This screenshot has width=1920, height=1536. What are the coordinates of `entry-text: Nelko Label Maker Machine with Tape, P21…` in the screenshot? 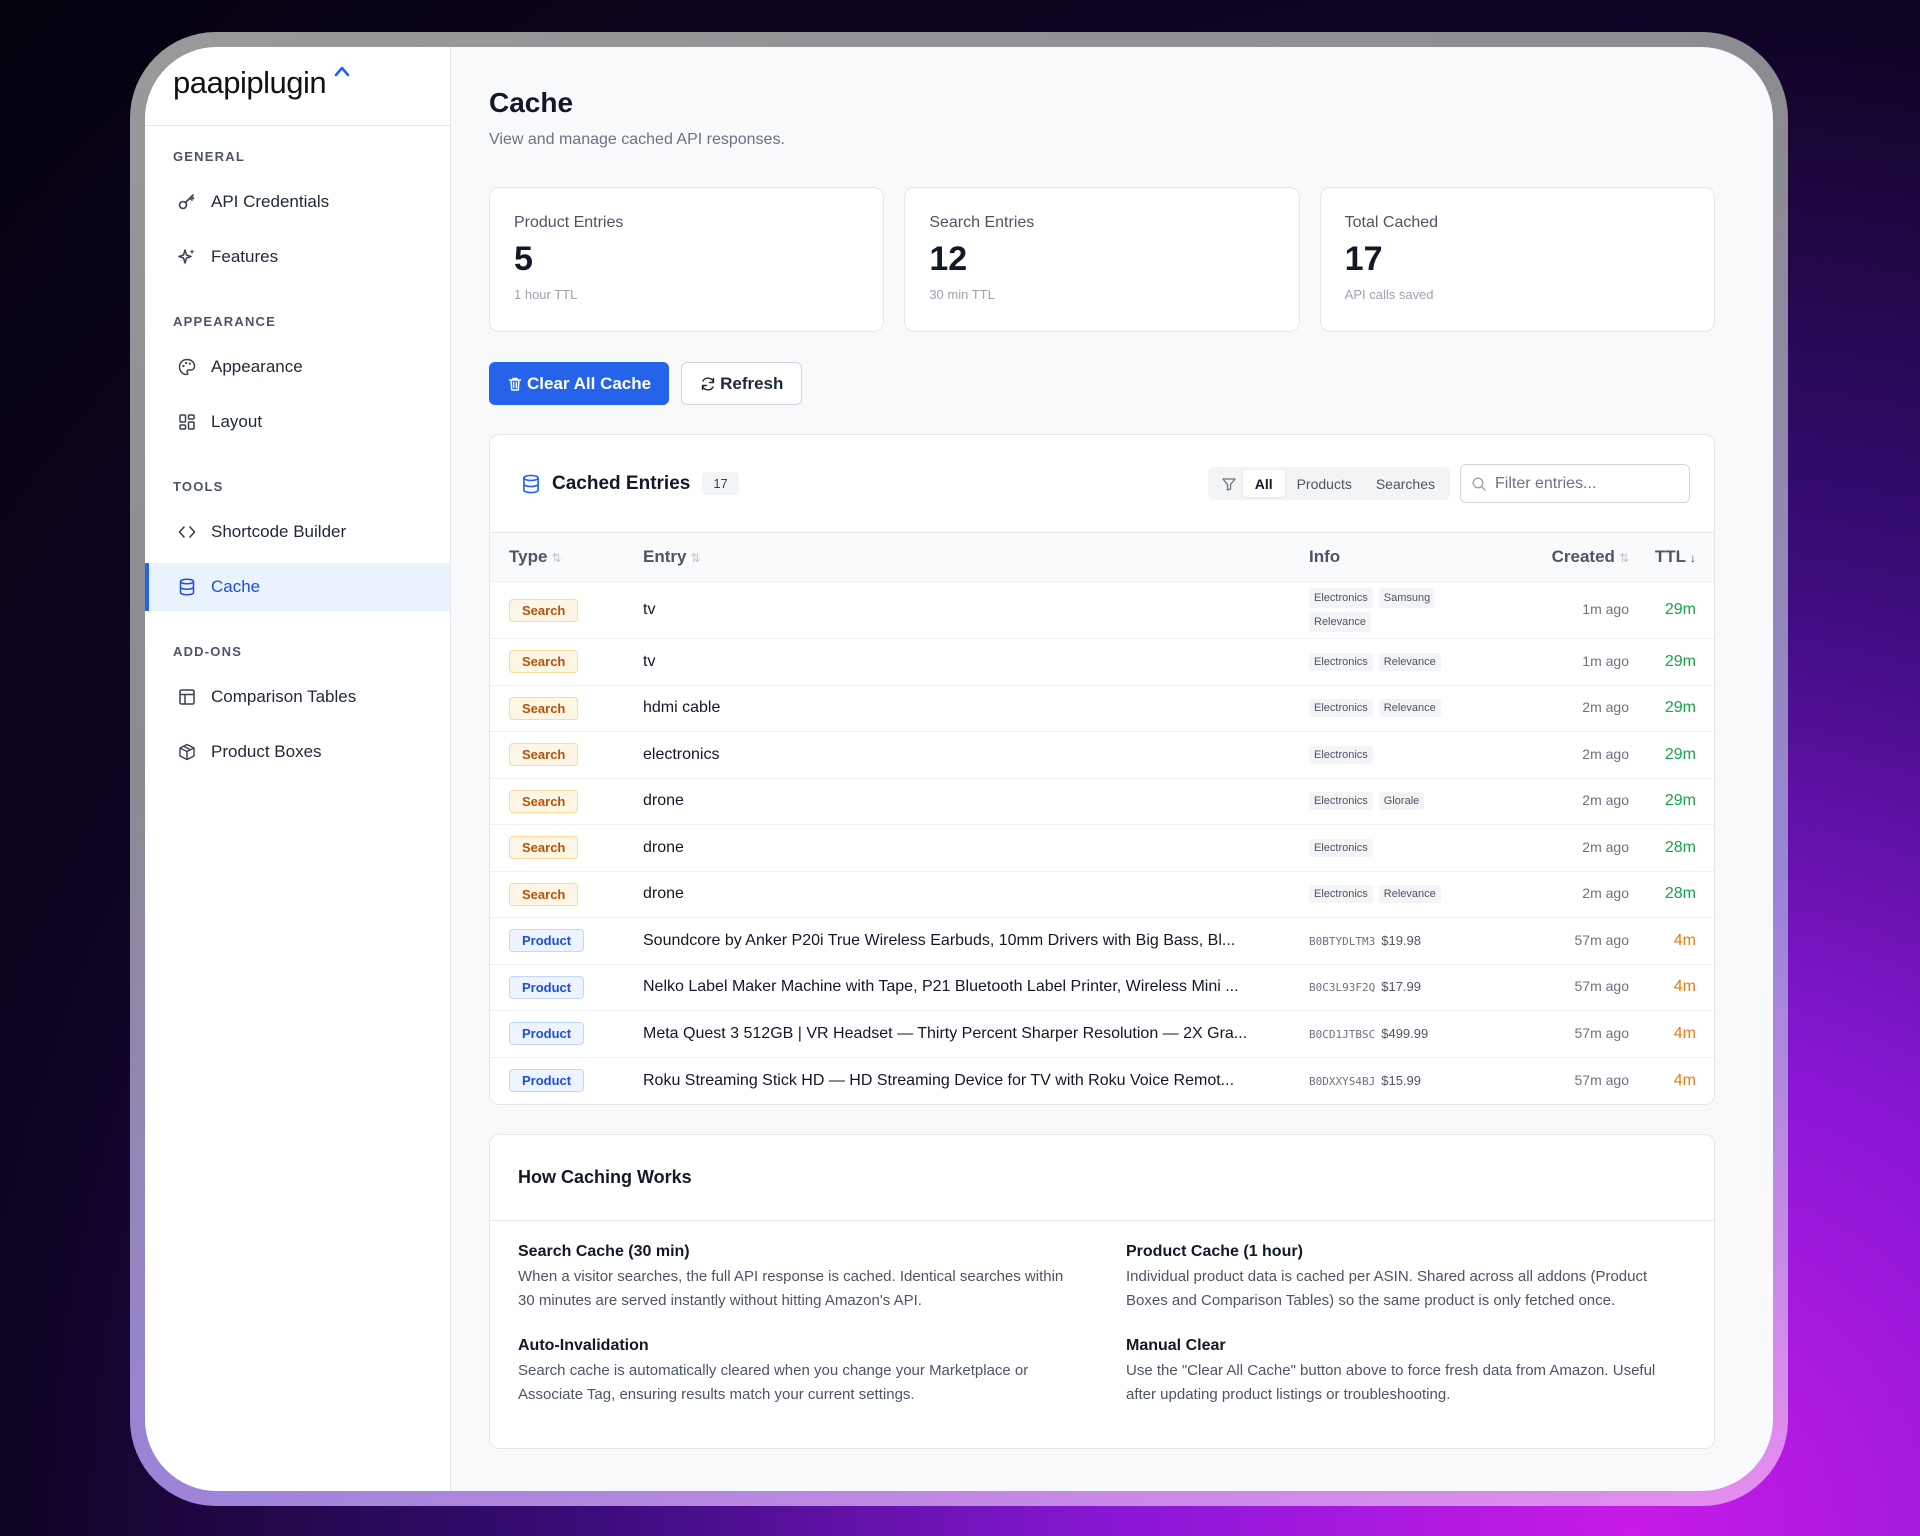 It's located at (941, 987).